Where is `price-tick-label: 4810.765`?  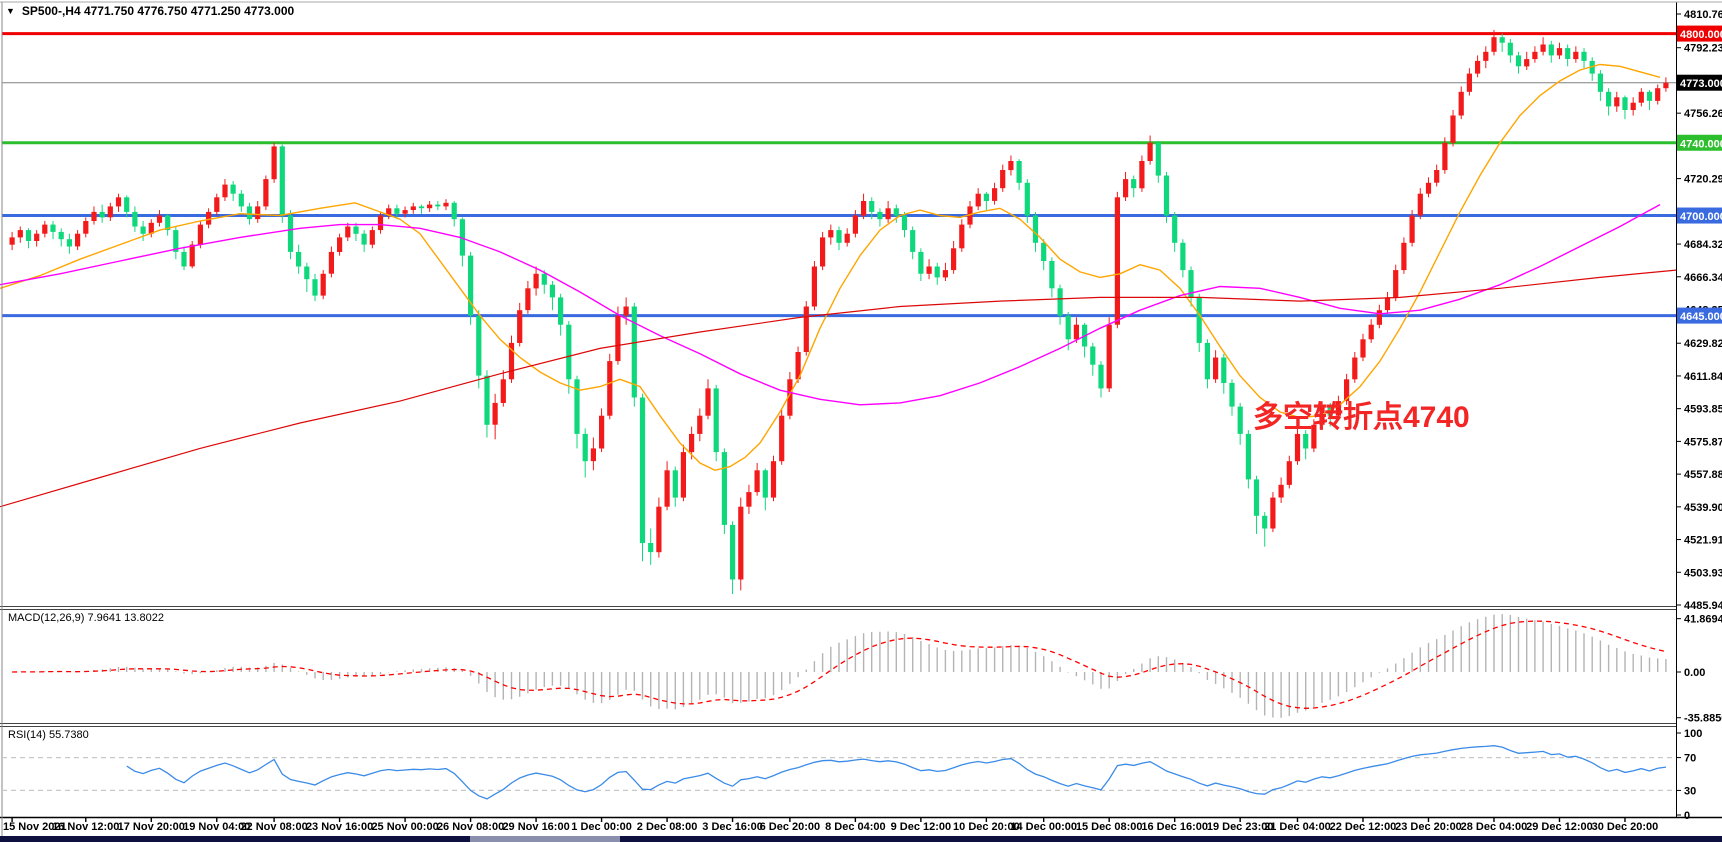 price-tick-label: 4810.765 is located at coordinates (1703, 15).